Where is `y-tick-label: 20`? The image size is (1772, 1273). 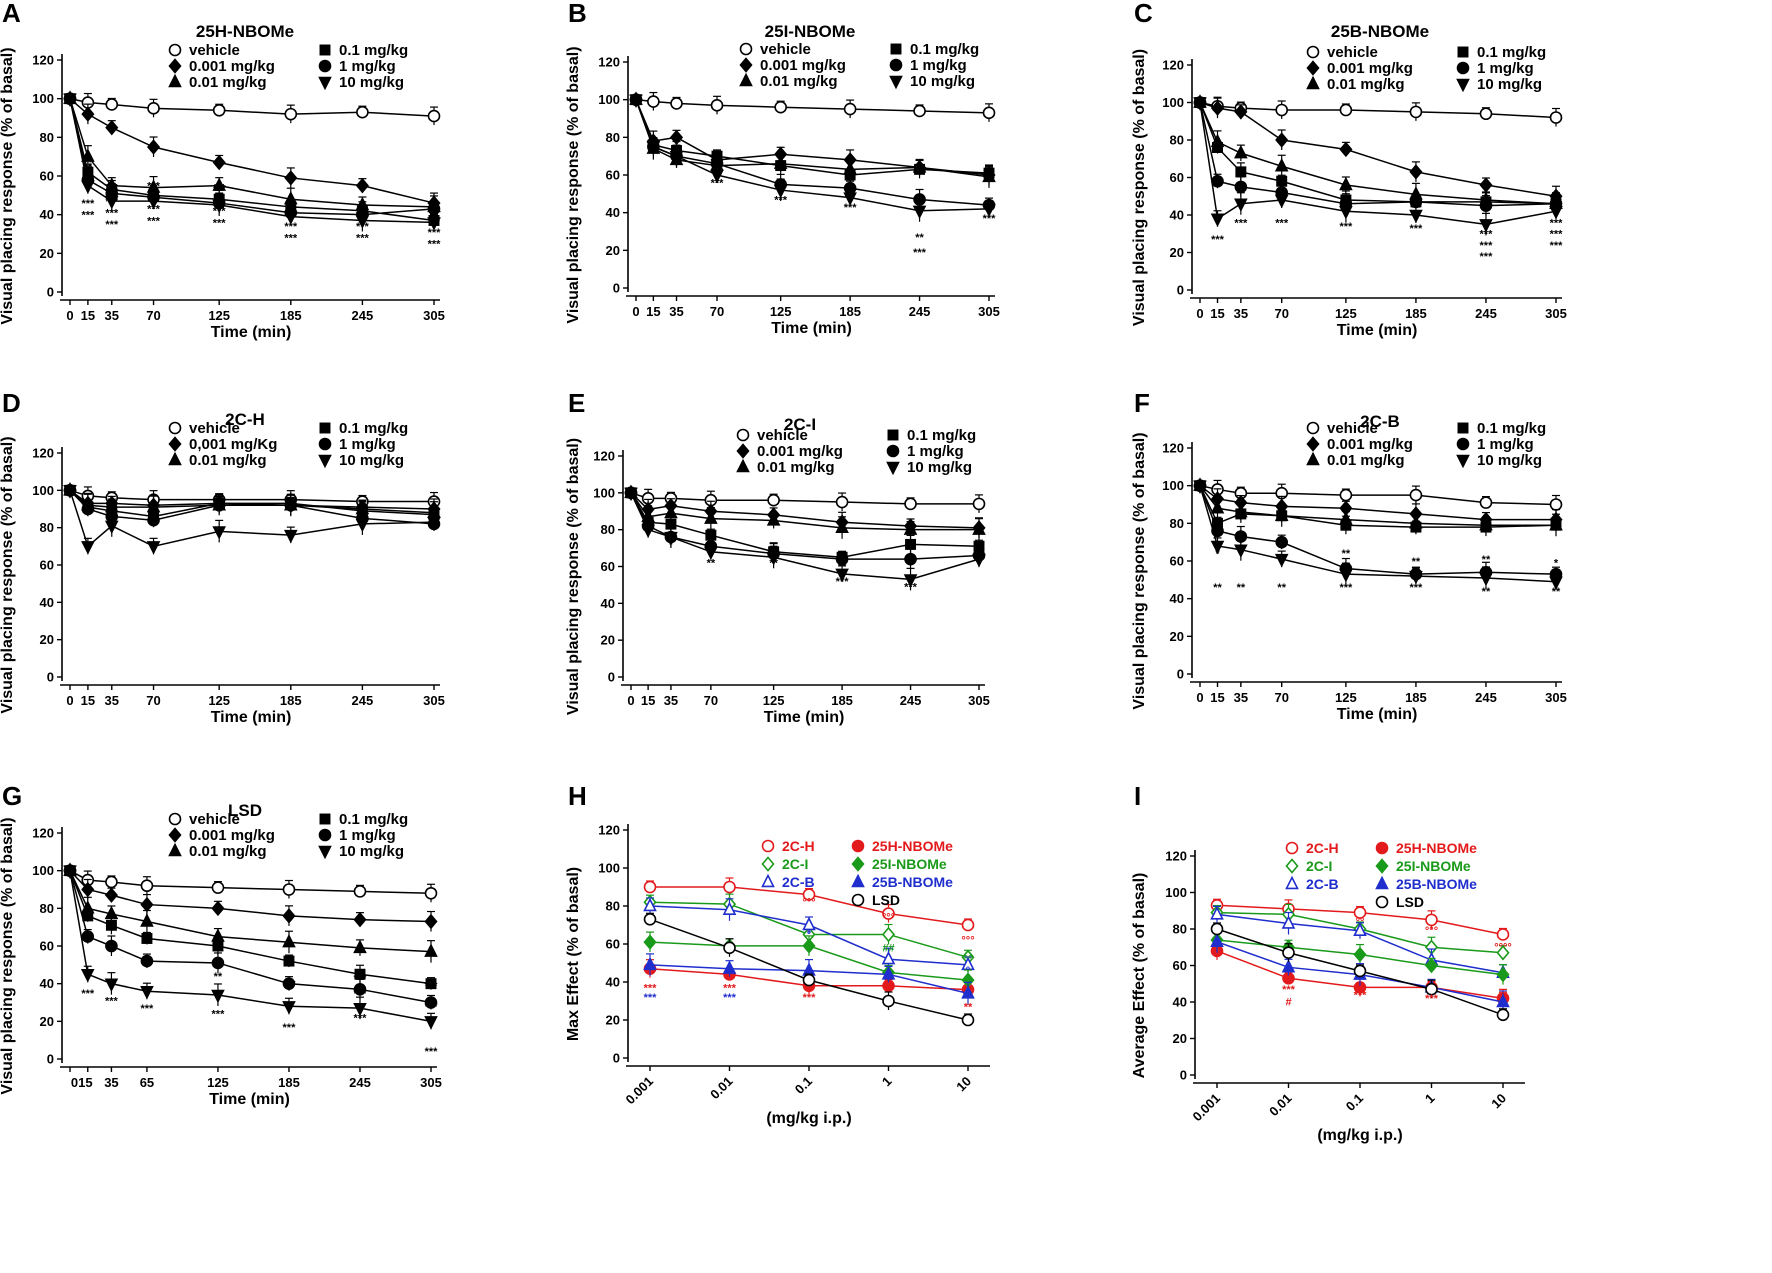 y-tick-label: 20 is located at coordinates (47, 639).